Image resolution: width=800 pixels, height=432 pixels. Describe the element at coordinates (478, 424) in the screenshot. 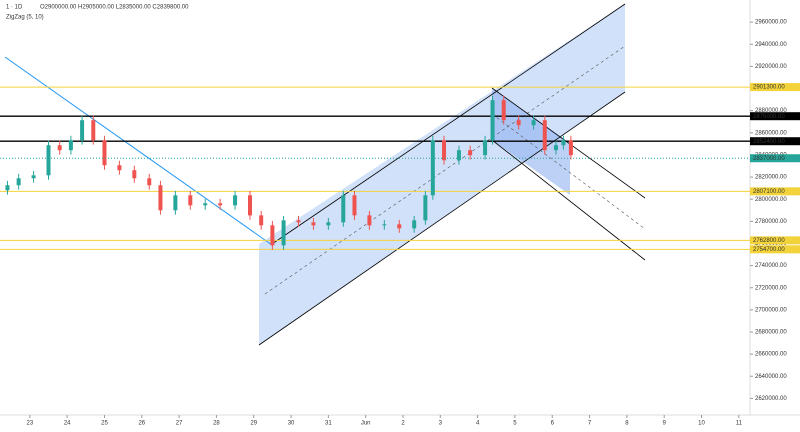

I see `x-tick-label: 4` at that location.